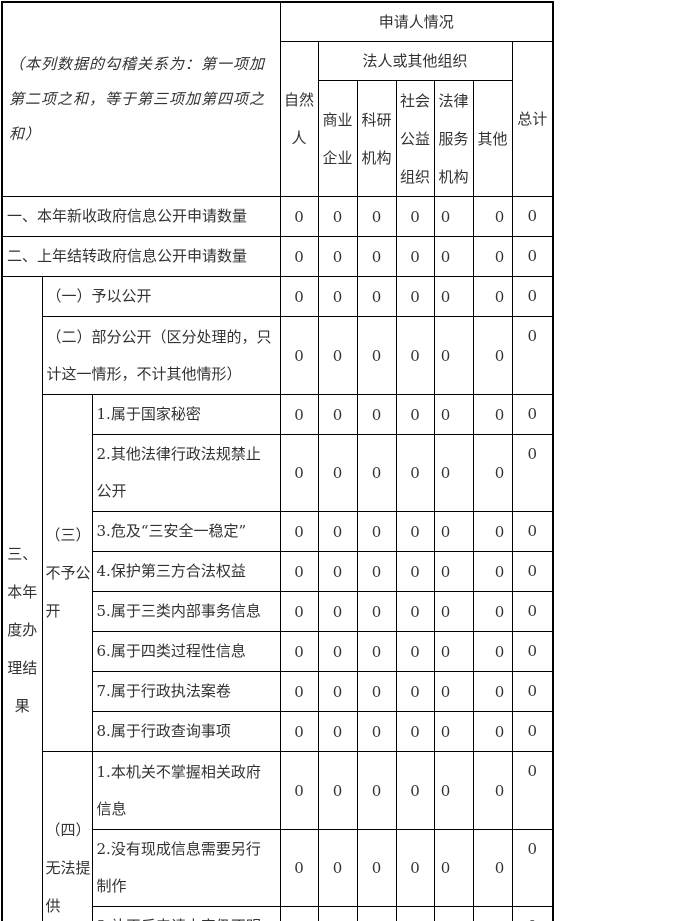 The height and width of the screenshot is (921, 691). I want to click on row-label: 8.属于行政查询事项, so click(186, 731).